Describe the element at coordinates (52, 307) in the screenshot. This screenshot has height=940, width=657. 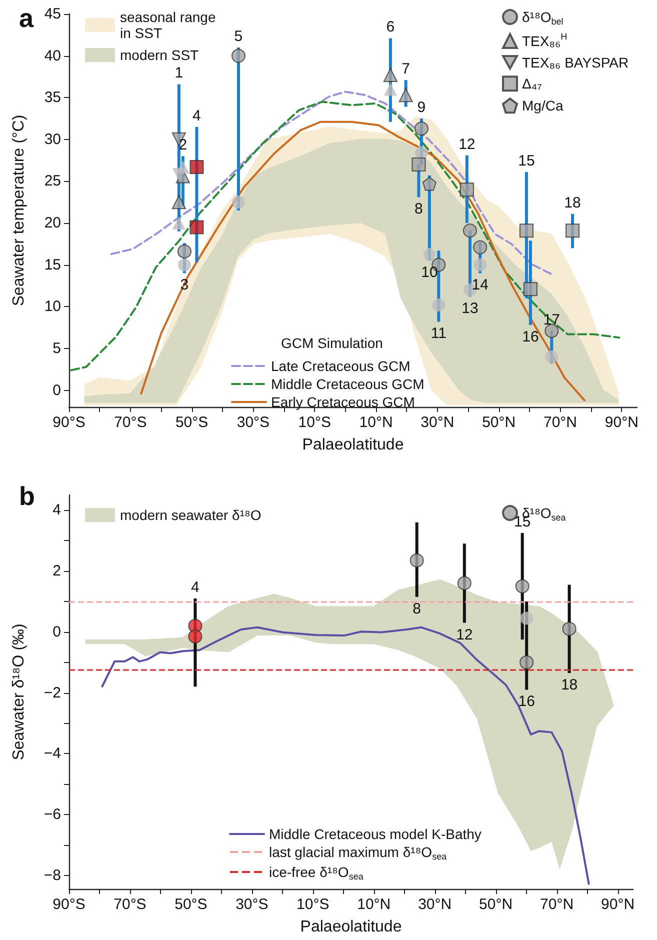
I see `y-tick-label: 10` at that location.